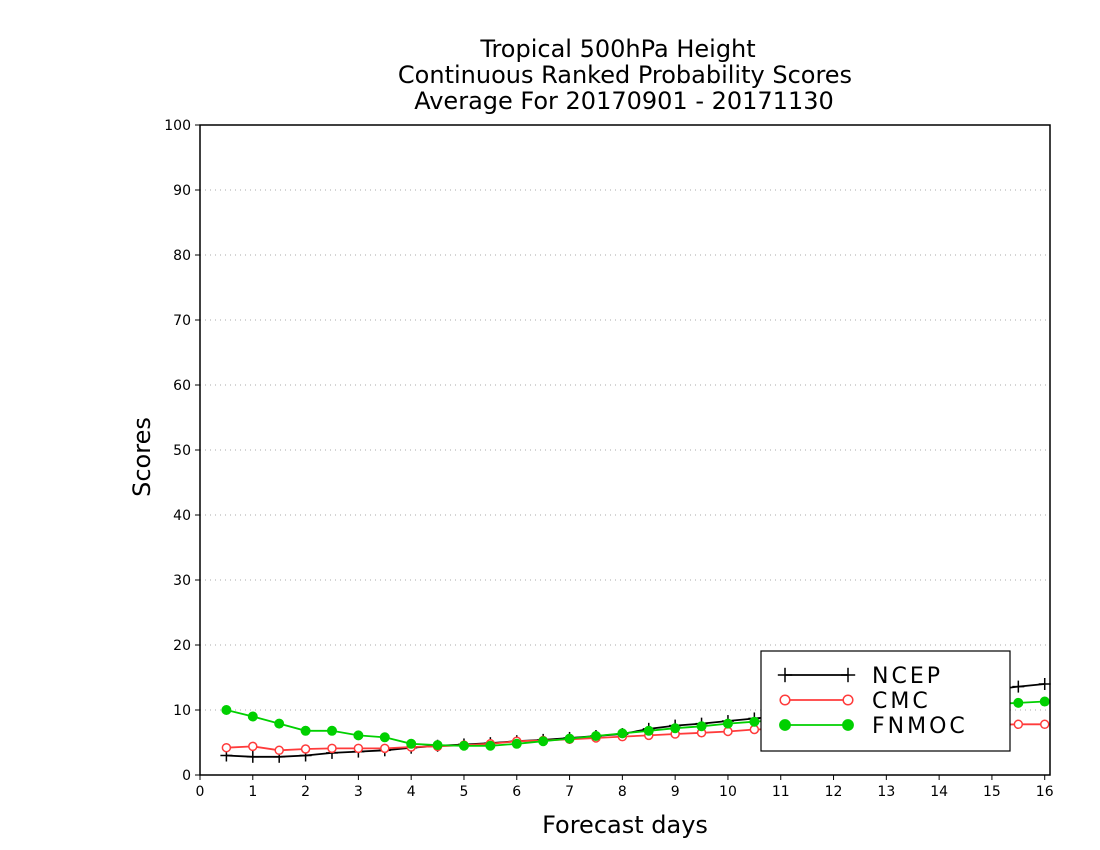 The width and height of the screenshot is (1100, 850). What do you see at coordinates (182, 256) in the screenshot?
I see `y-tick-label-80: 80` at bounding box center [182, 256].